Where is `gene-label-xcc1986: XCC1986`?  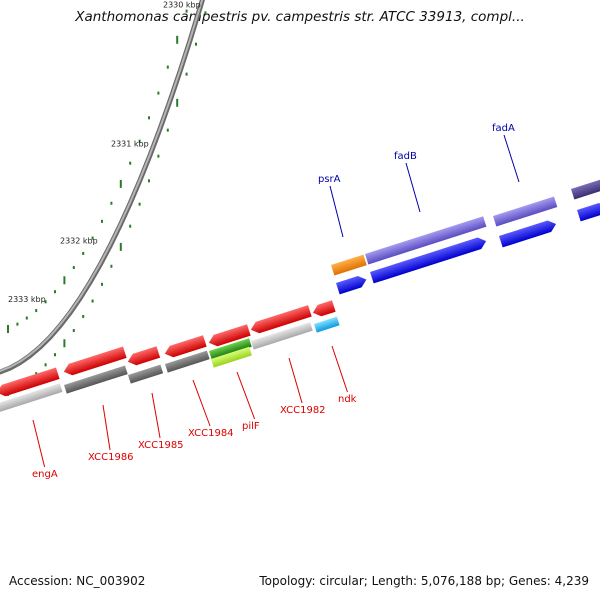 gene-label-xcc1986: XCC1986 is located at coordinates (111, 457).